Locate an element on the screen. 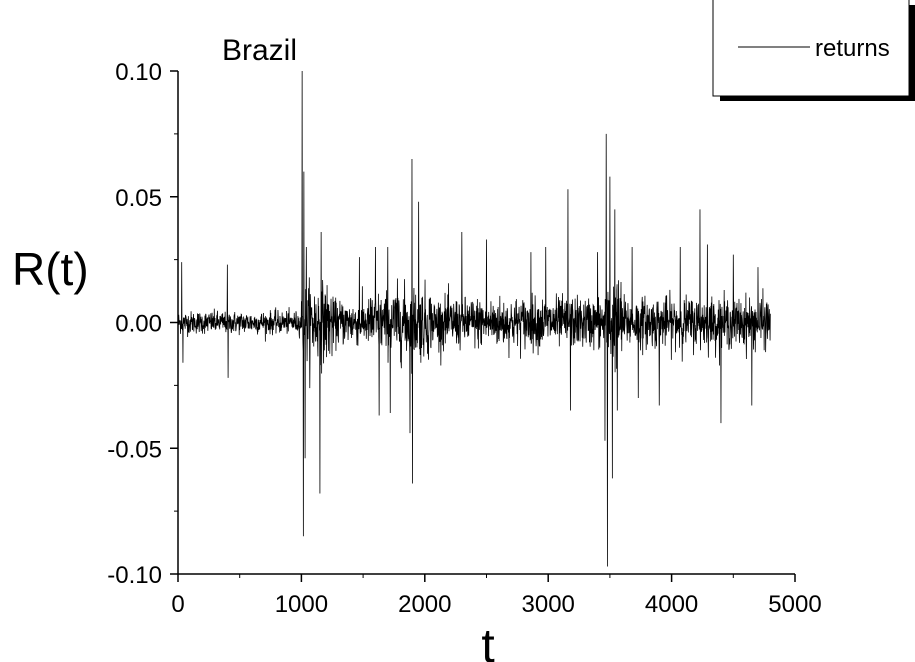 This screenshot has width=915, height=662. x-tick-label: 3000 is located at coordinates (548, 604).